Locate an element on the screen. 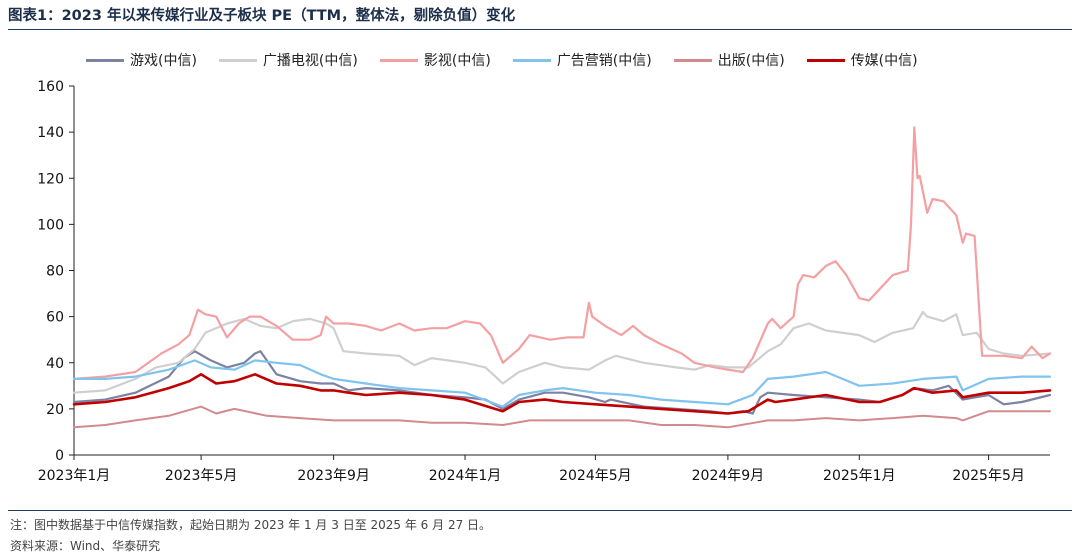  chart-title: 图表1：2023 年以来传媒行业及子板块 PE（TTM，整体法，剔除负值）变化 is located at coordinates (262, 16).